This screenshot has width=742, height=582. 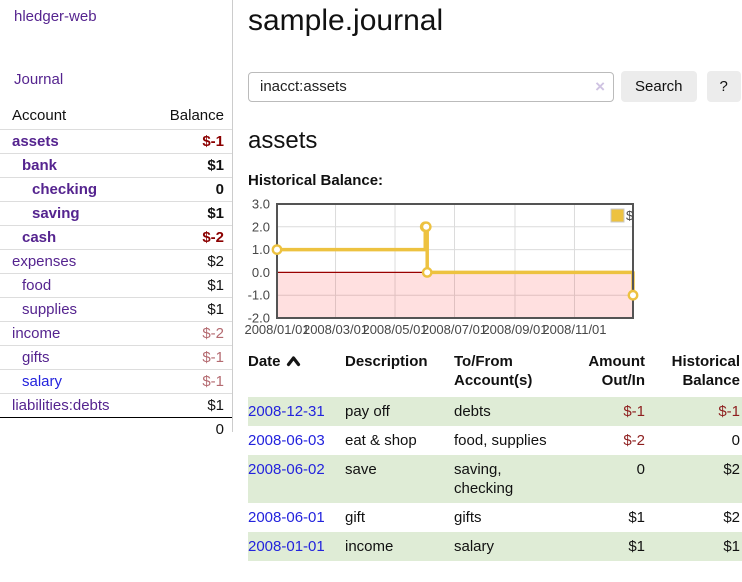 I want to click on svg-text: 1.0, so click(x=261, y=249).